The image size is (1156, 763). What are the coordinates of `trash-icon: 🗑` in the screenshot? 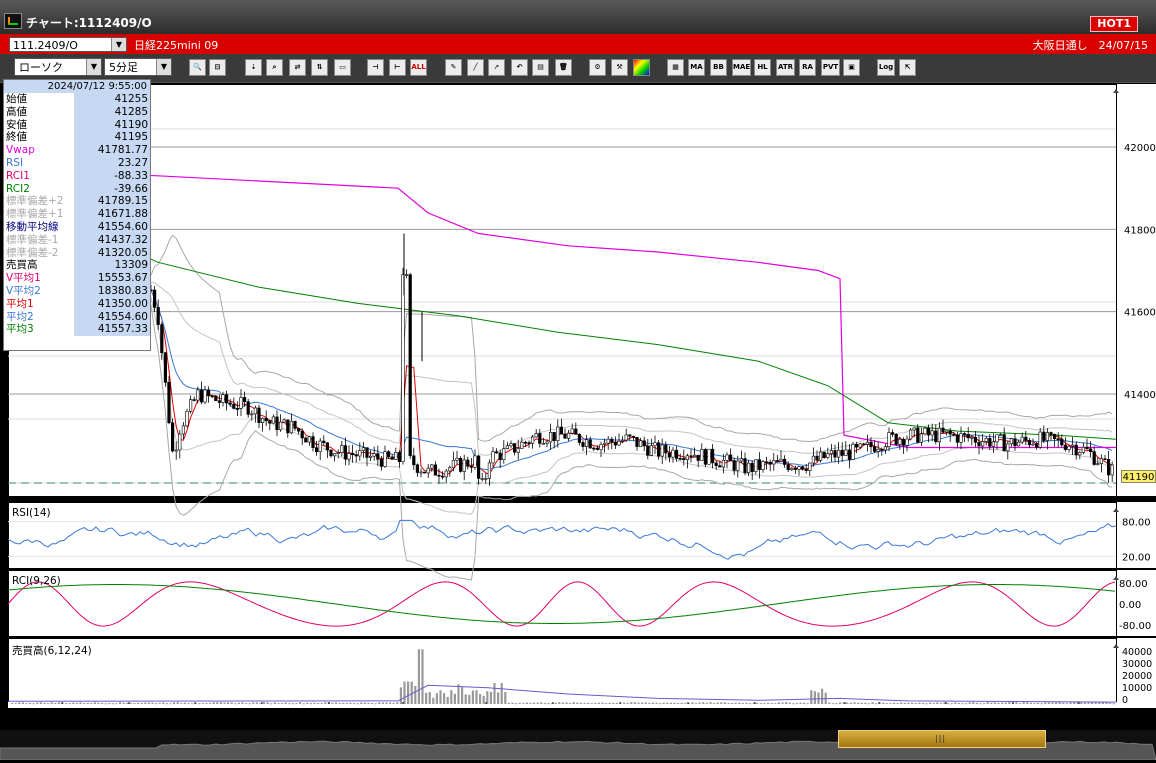 It's located at (563, 67).